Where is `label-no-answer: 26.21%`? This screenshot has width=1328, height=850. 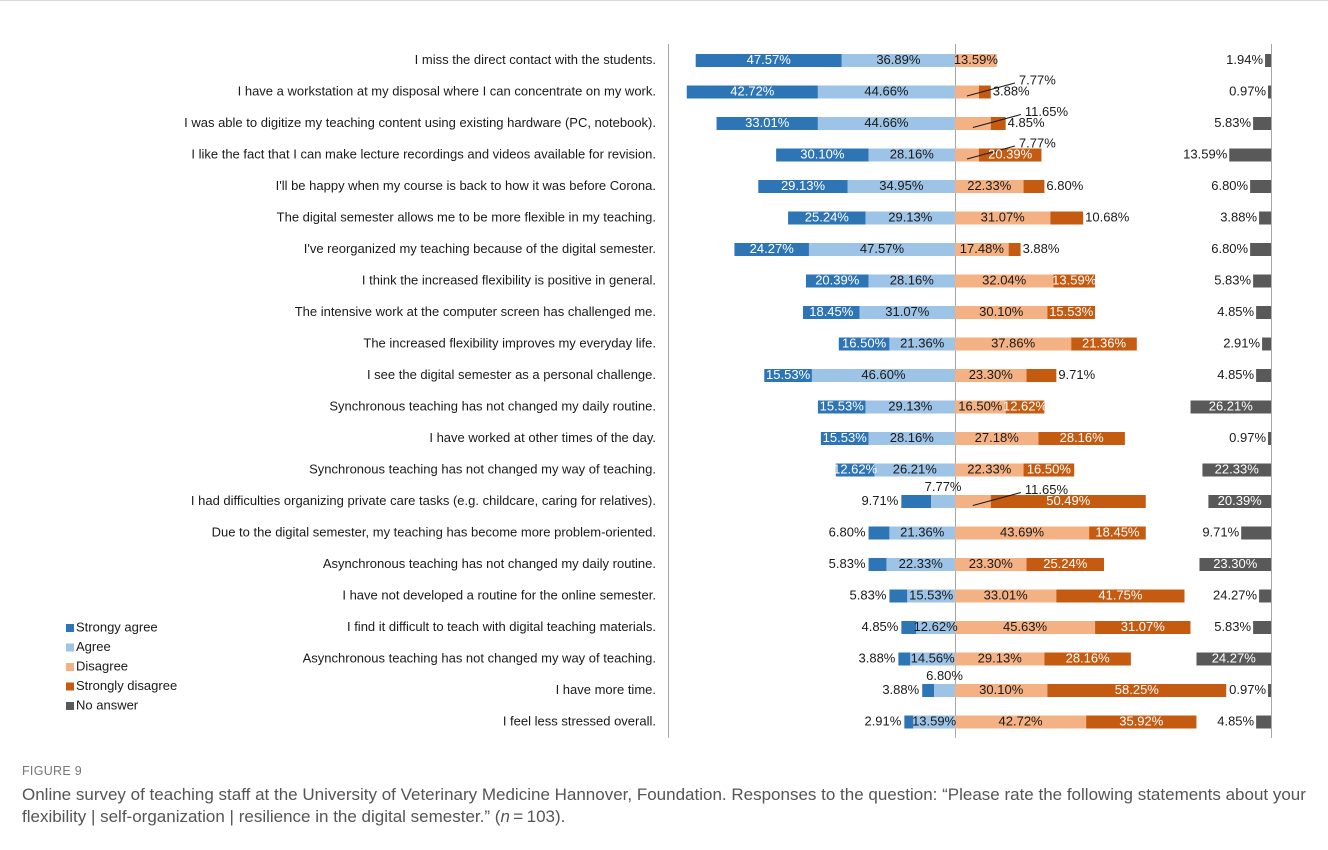 label-no-answer: 26.21% is located at coordinates (1231, 405).